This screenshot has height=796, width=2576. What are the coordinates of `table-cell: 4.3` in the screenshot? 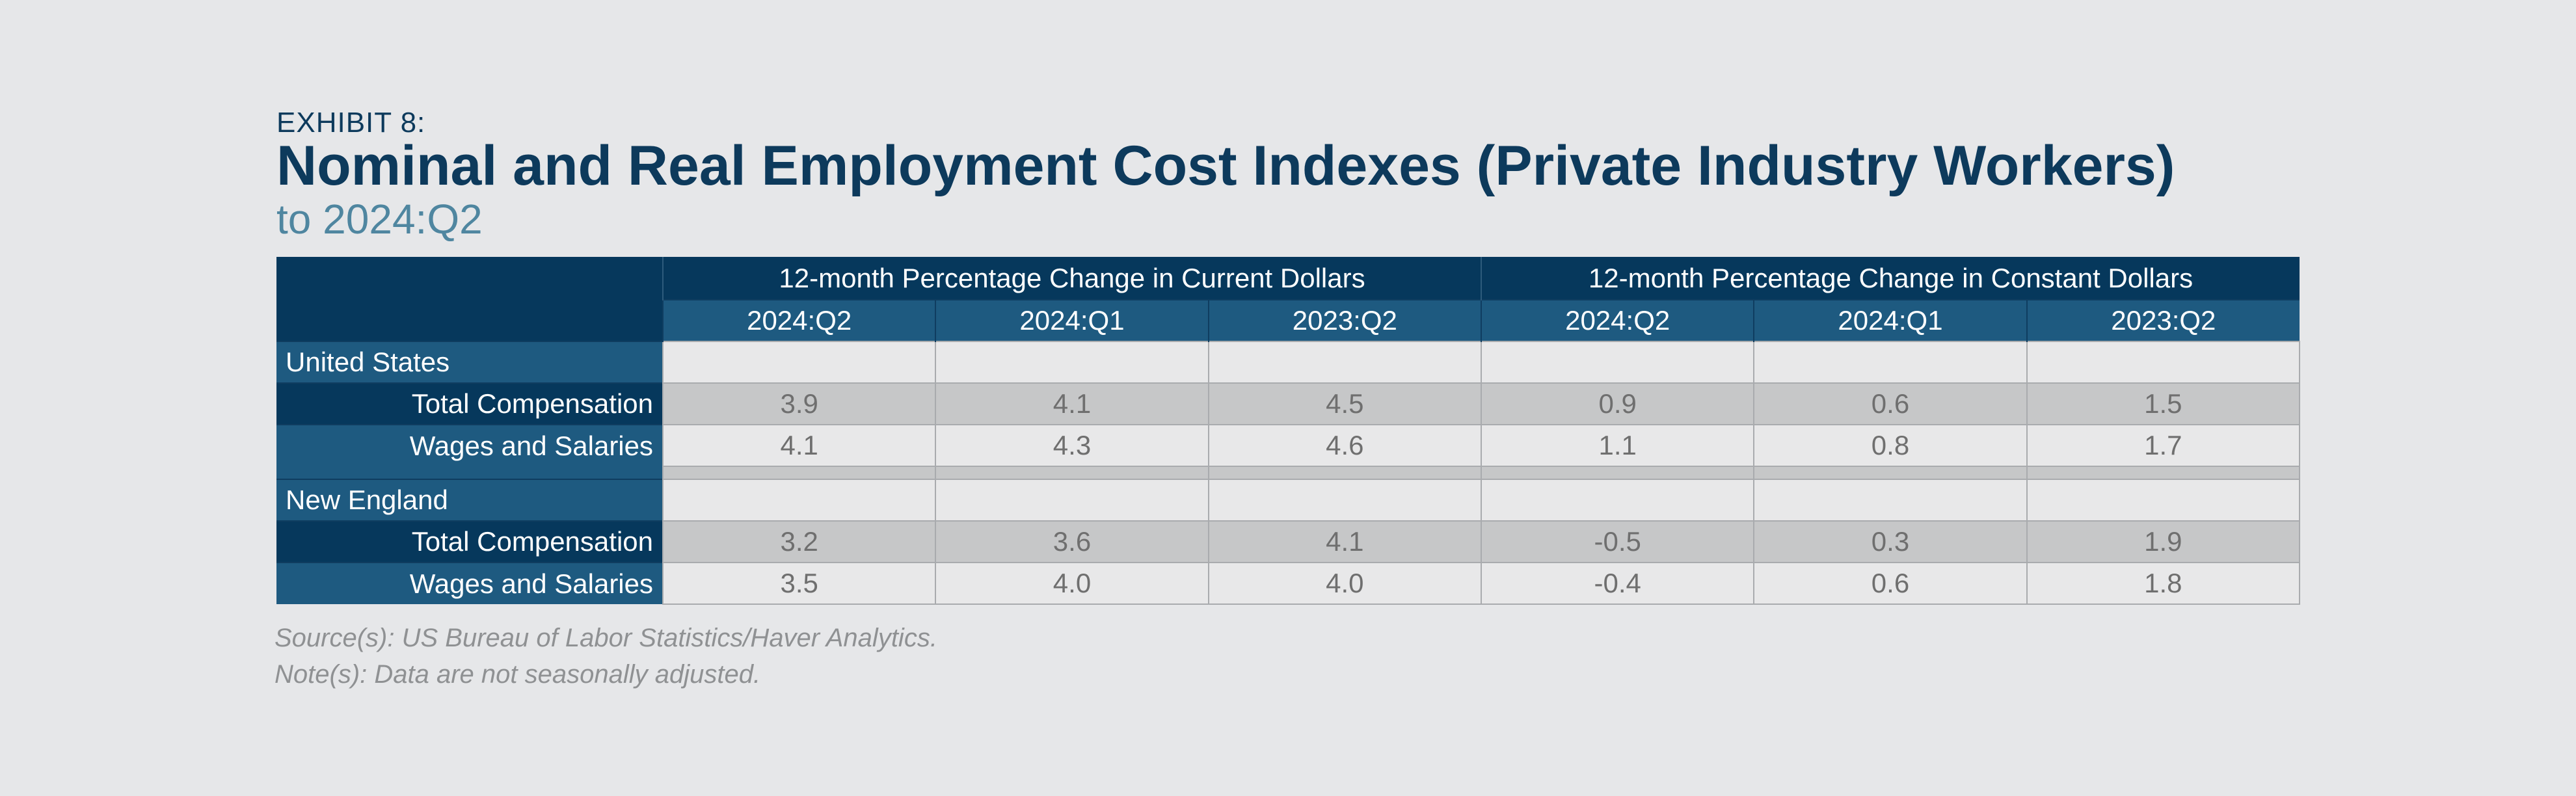 It's located at (1072, 445).